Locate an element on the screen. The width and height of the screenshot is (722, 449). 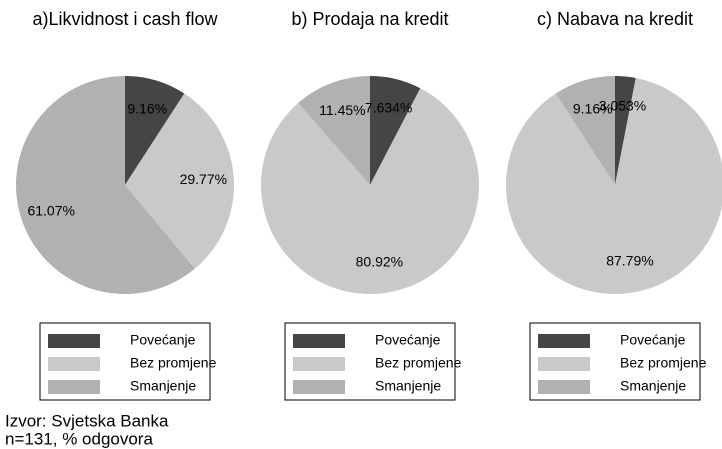
chart-title: c) Nabava na kredit is located at coordinates (615, 19).